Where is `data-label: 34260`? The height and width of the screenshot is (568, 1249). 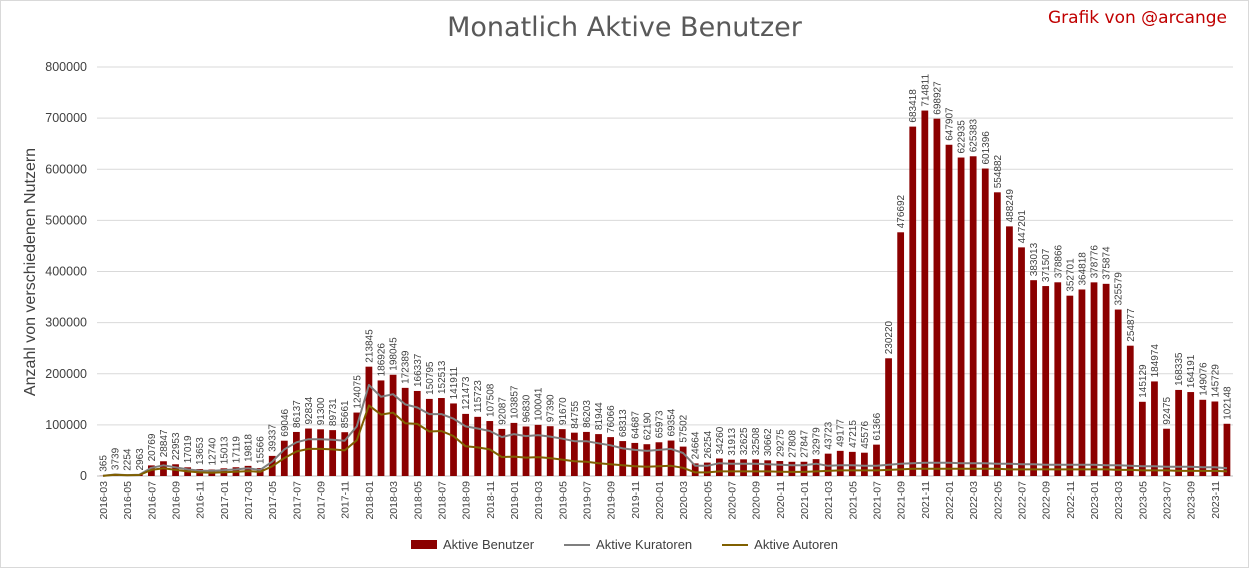
data-label: 34260 is located at coordinates (720, 440).